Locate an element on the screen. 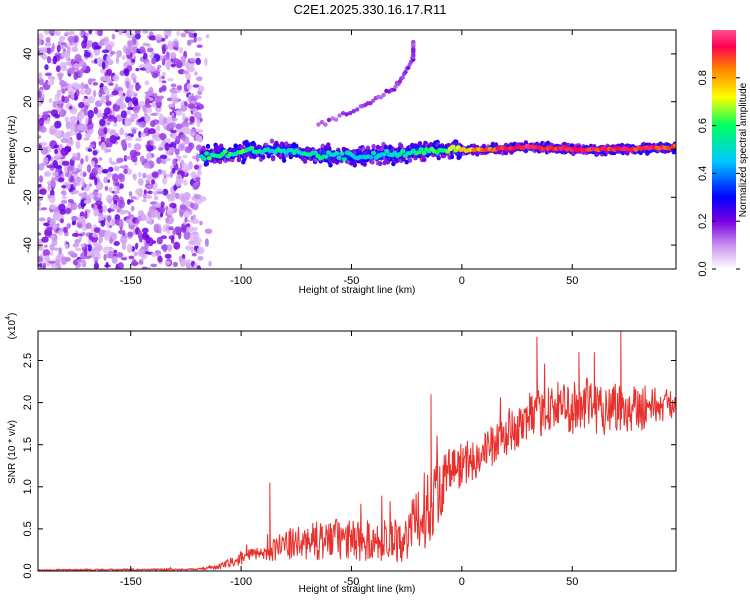 This screenshot has width=750, height=600. figure-title: C2E1.2025.330.16.17.R11 is located at coordinates (370, 9).